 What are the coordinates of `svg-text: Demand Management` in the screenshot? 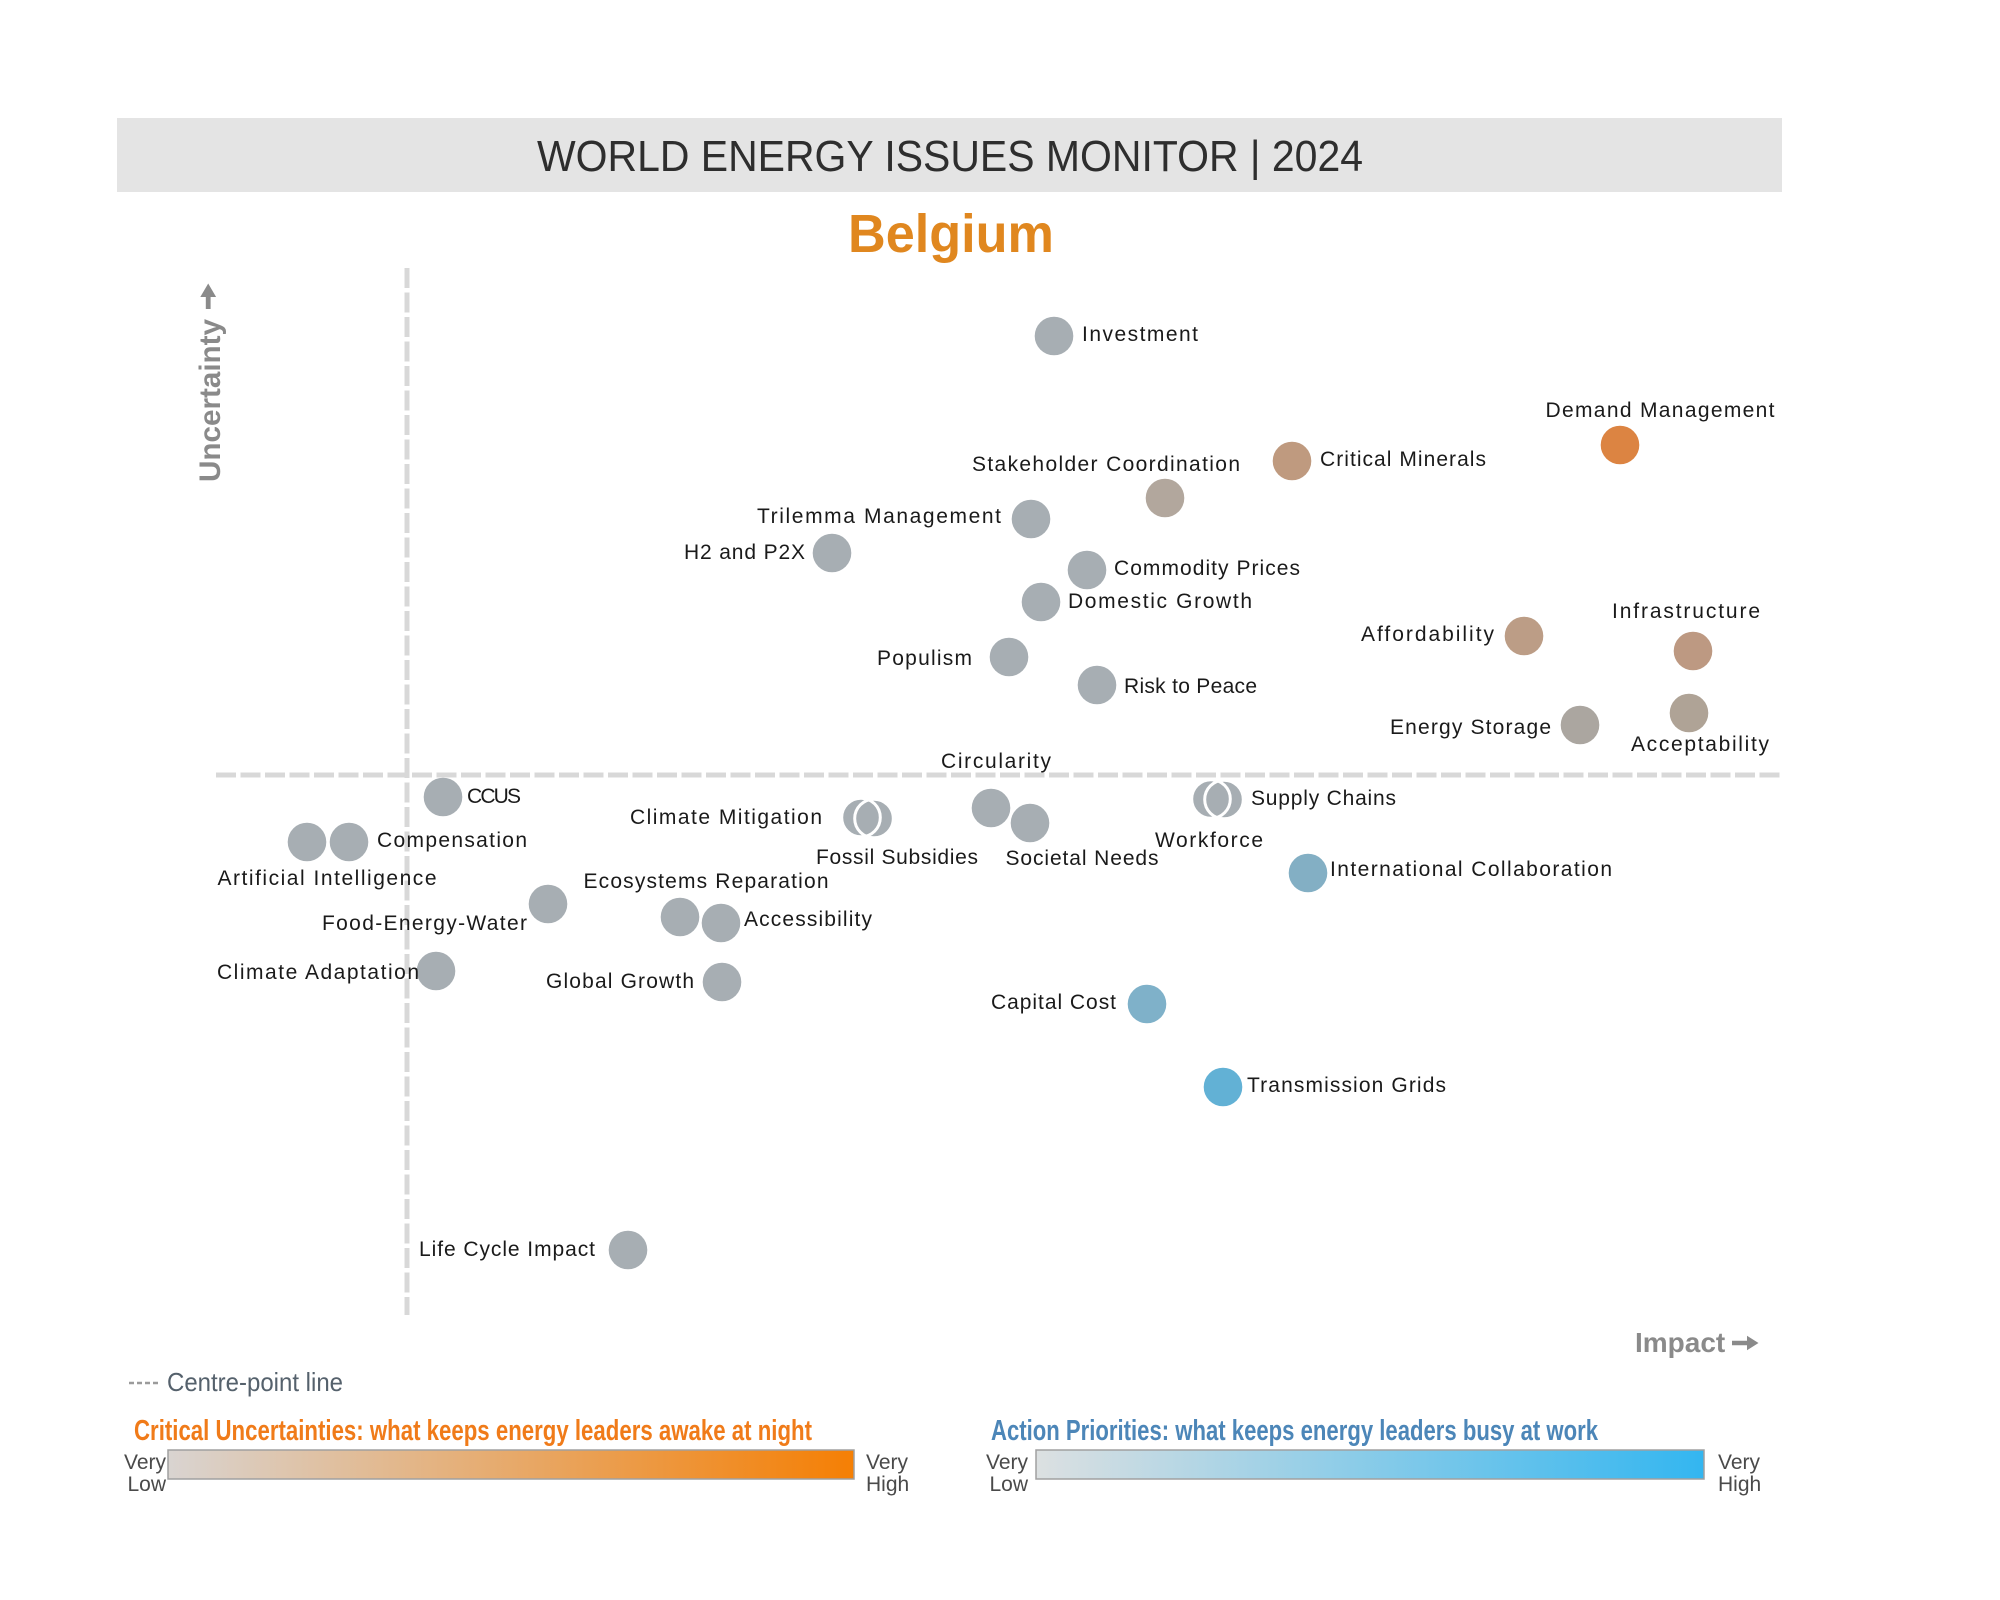 It's located at (1660, 410).